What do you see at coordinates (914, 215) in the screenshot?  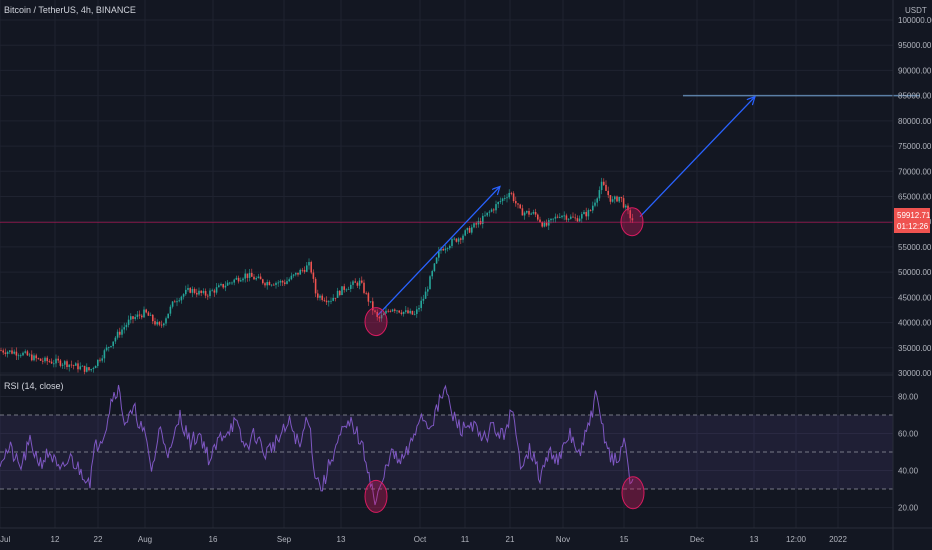 I see `price-badge-value: 59912.71` at bounding box center [914, 215].